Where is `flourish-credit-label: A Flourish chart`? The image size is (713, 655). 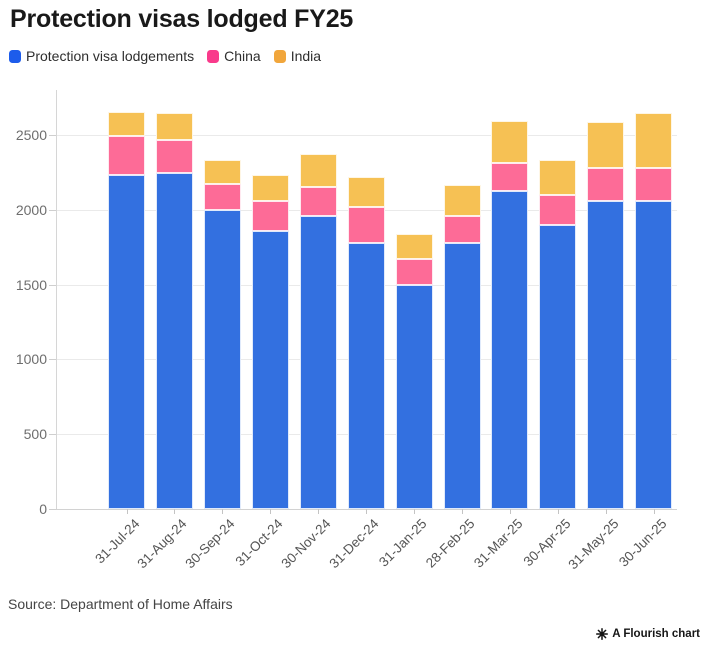 flourish-credit-label: A Flourish chart is located at coordinates (656, 634).